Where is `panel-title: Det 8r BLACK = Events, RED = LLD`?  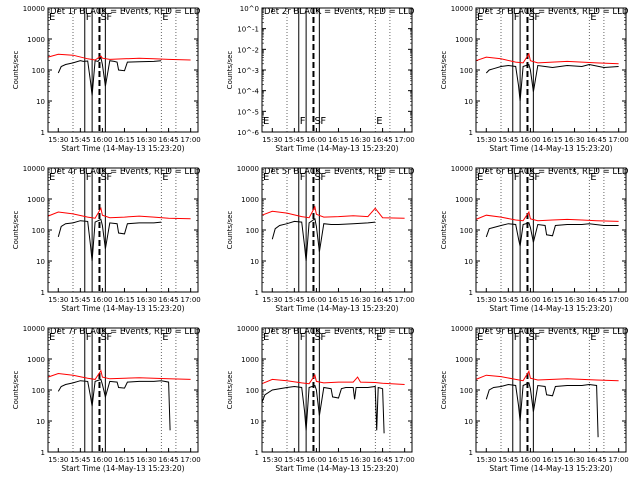
panel-title: Det 8r BLACK = Events, RED = LLD is located at coordinates (339, 332).